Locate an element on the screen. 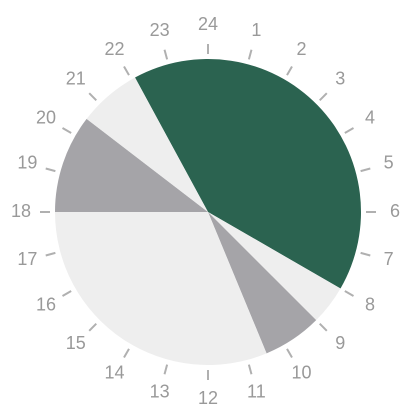  tick-label: 19 is located at coordinates (27, 162).